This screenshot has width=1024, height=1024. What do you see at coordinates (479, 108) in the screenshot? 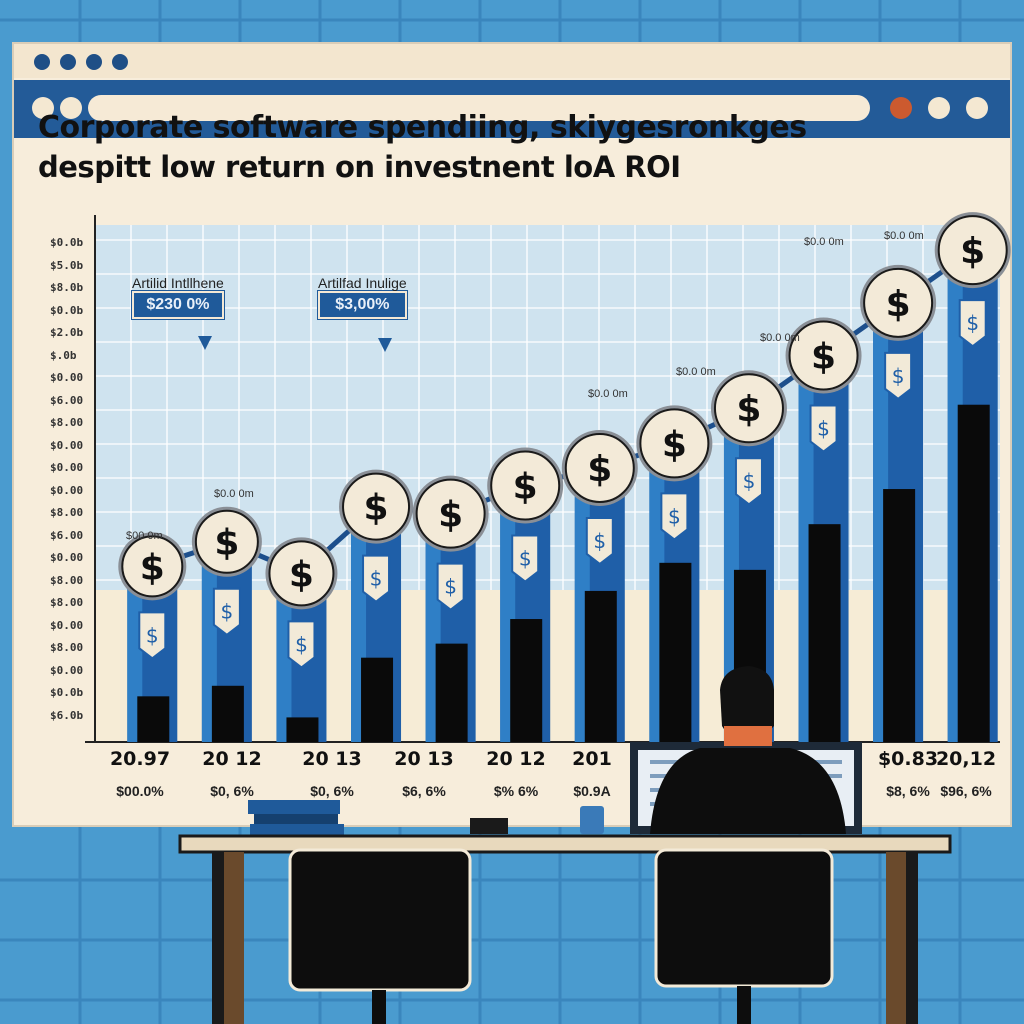
I see `address-bar` at bounding box center [479, 108].